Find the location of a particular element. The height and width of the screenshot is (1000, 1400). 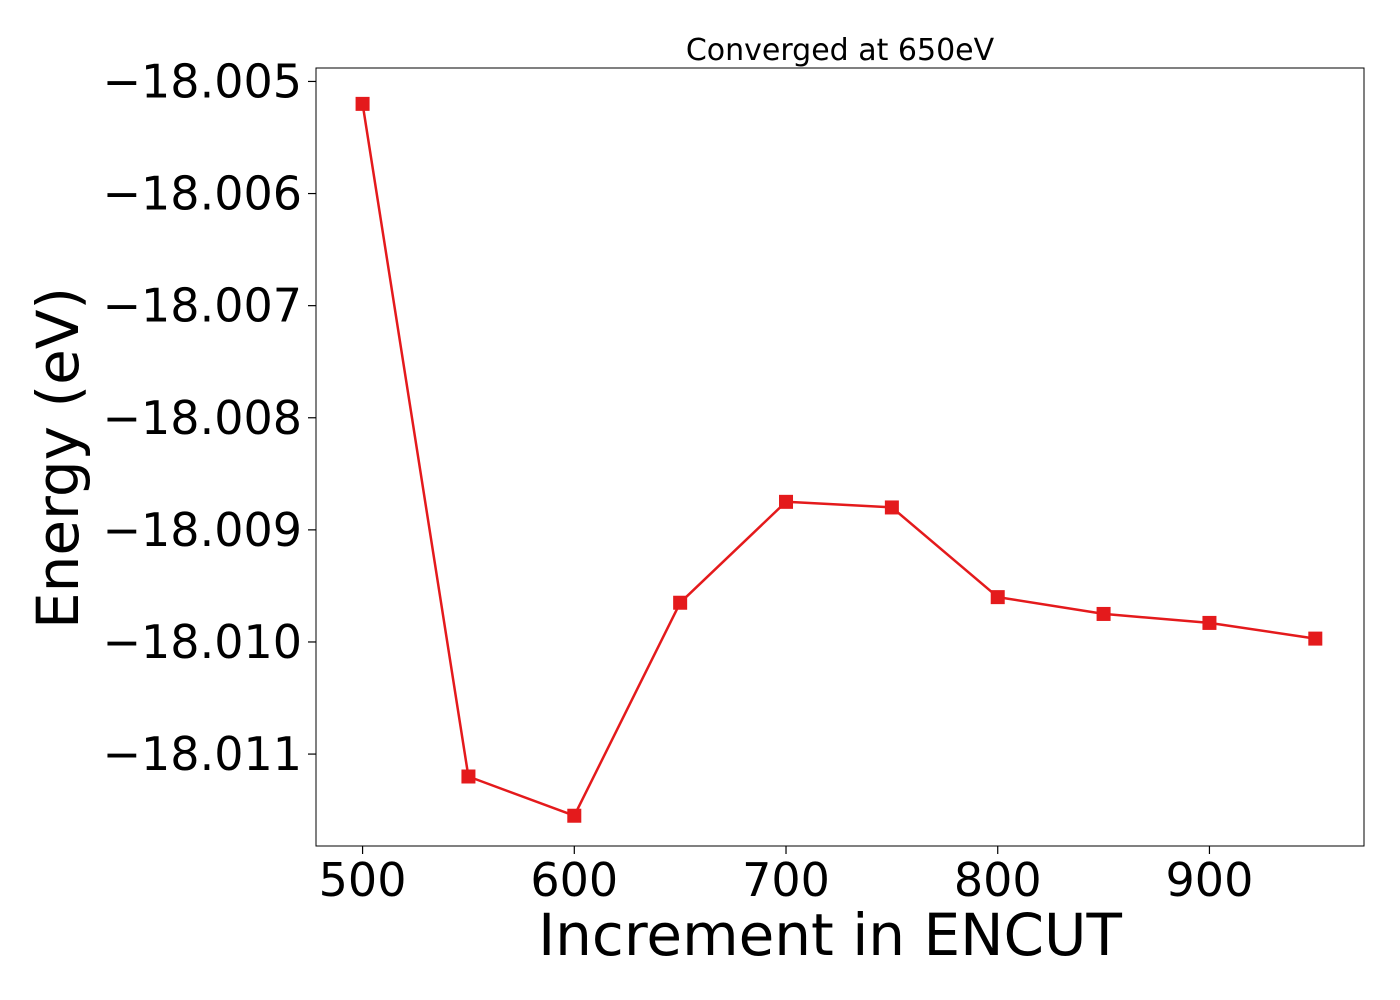

x-tick-label: 900 is located at coordinates (1210, 880).